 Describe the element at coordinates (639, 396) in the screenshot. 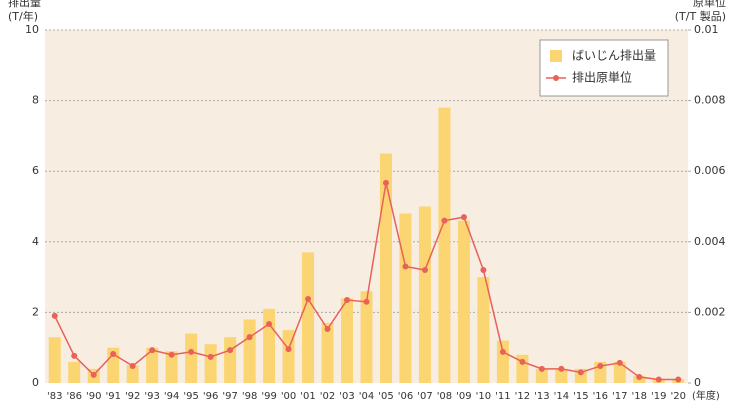

I see `x-tick-label: '18` at that location.